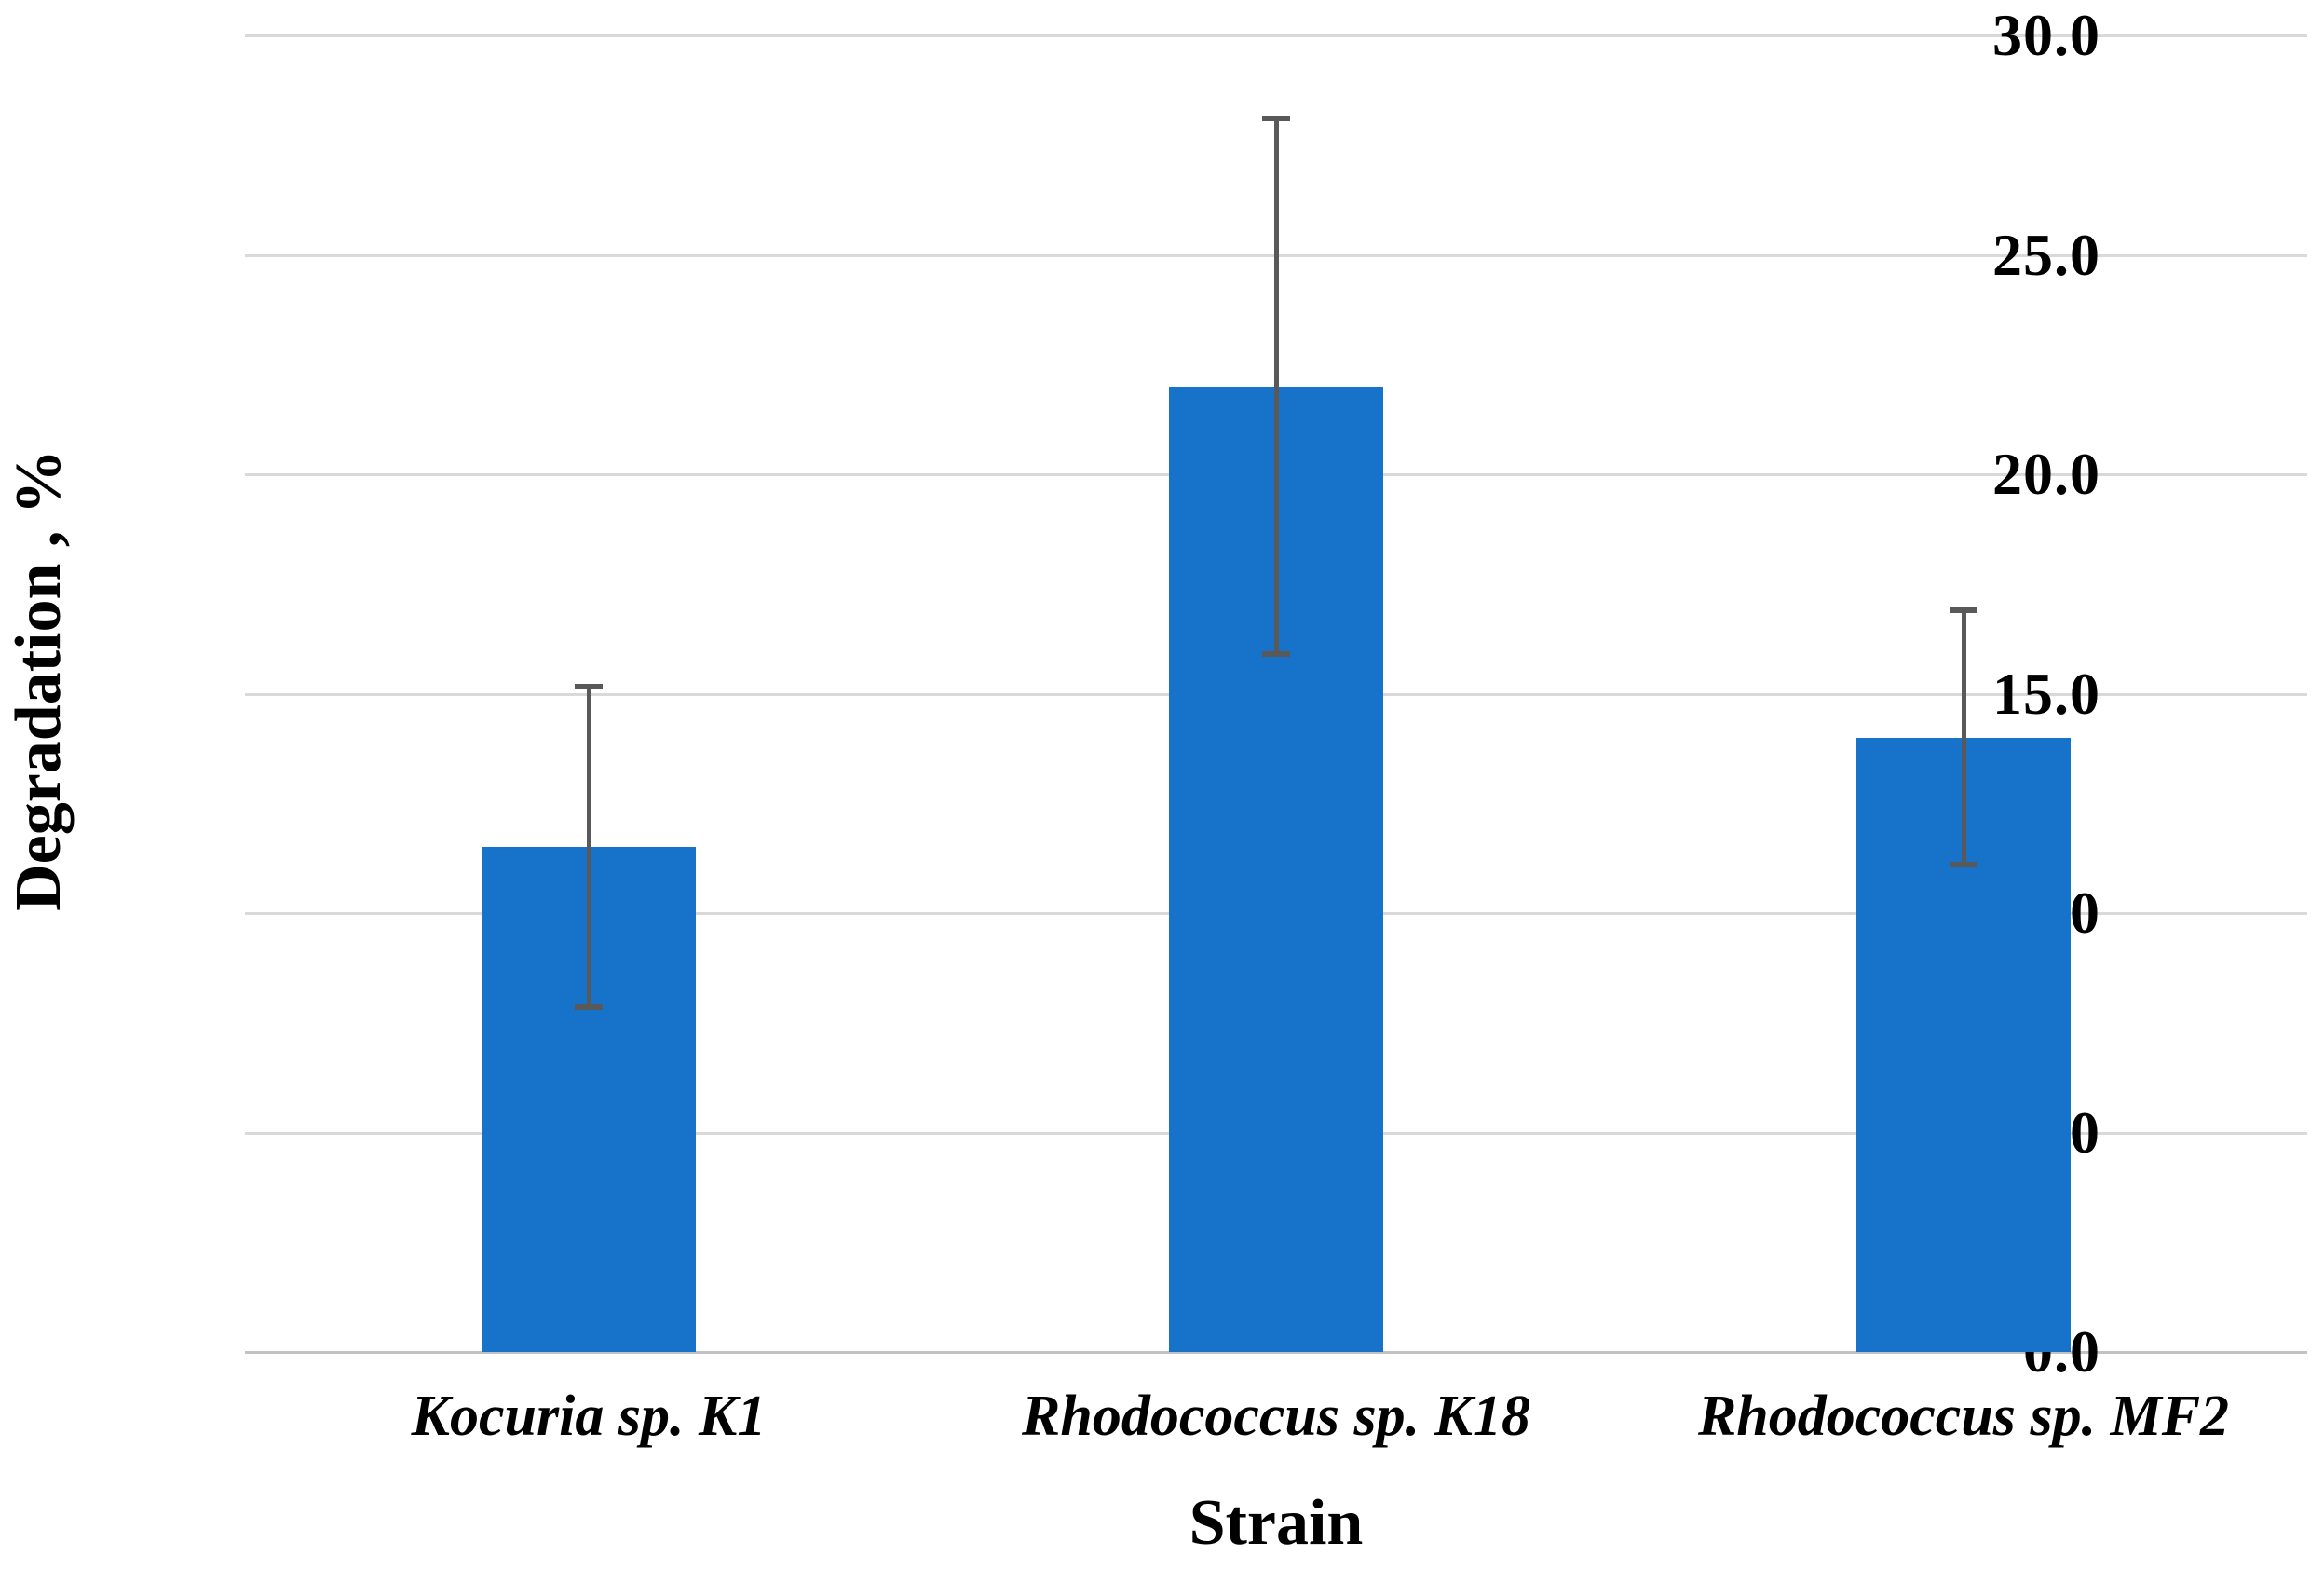 The image size is (2324, 1583). I want to click on x-category-label: Rhodococcus sp. K18, so click(1276, 1416).